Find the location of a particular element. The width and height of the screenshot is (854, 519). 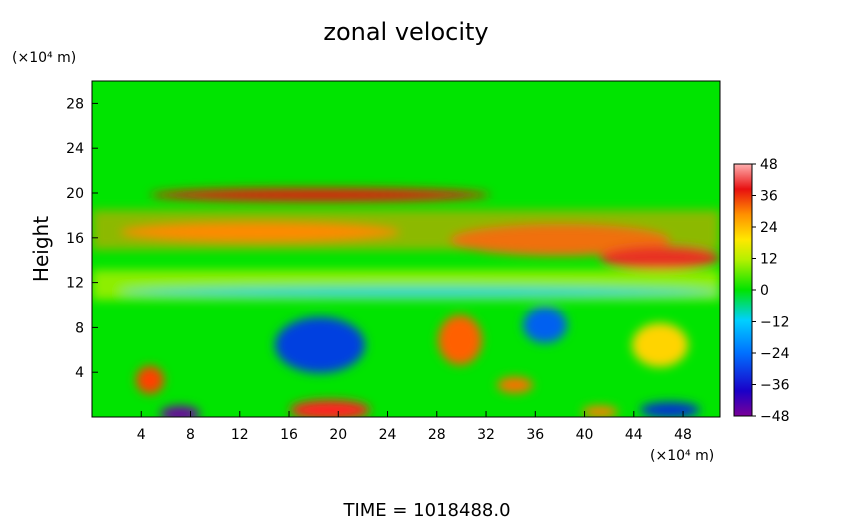

x-tick-label-3: 16 is located at coordinates (289, 435).